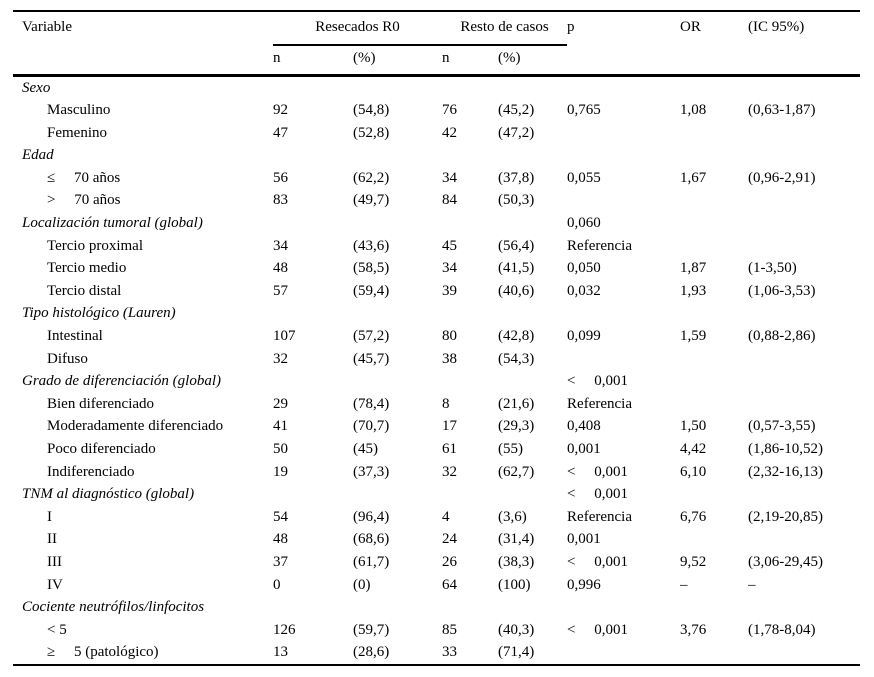 This screenshot has width=874, height=677. Describe the element at coordinates (280, 516) in the screenshot. I see `cell-n1: 54` at that location.